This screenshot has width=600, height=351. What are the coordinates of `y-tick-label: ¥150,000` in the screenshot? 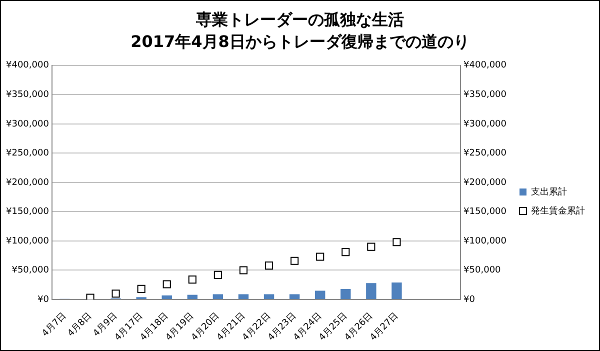 It's located at (28, 212).